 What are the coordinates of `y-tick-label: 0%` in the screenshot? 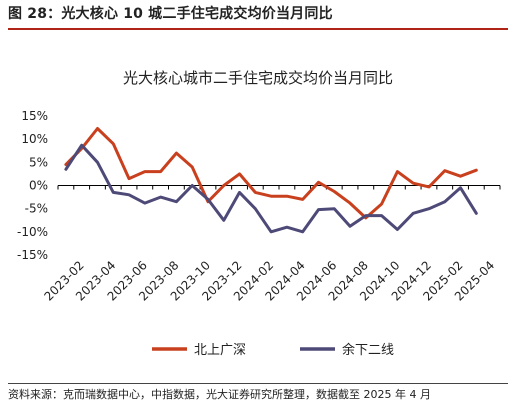 It's located at (38, 186).